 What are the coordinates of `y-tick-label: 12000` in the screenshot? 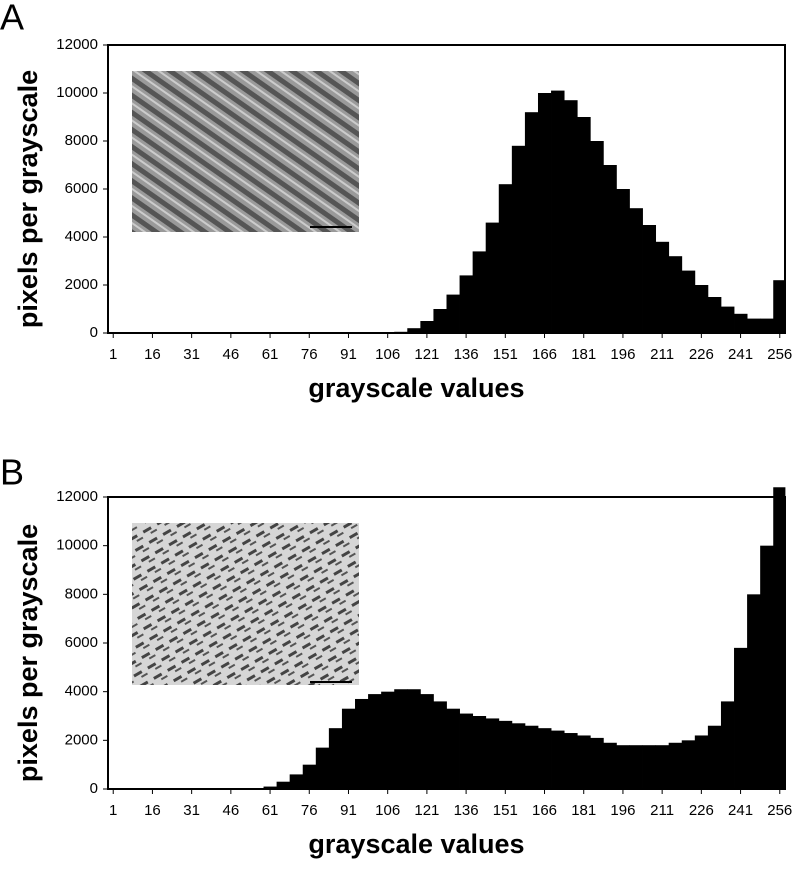 It's located at (77, 496).